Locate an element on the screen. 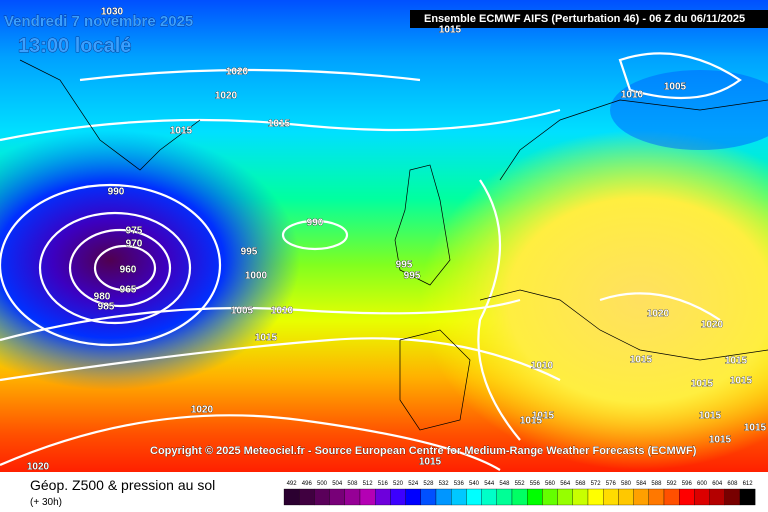  legend-label: 580 is located at coordinates (626, 484).